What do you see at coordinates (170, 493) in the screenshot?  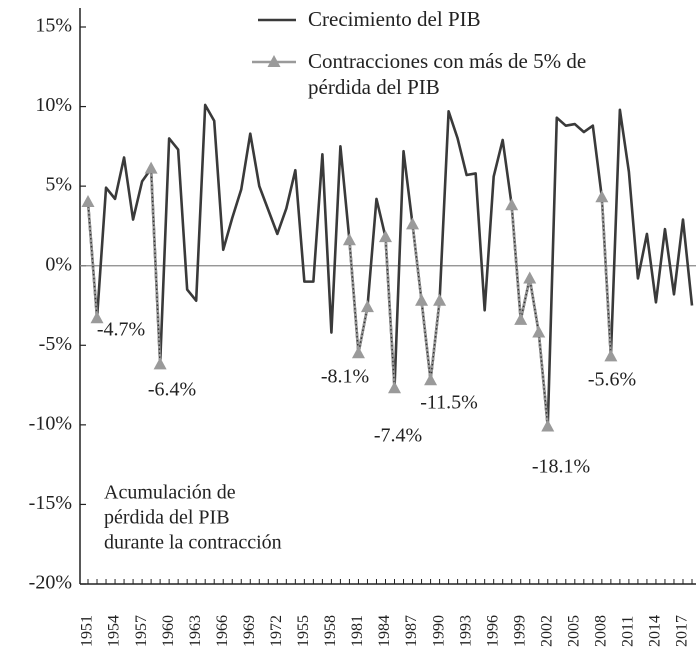 I see `note: Acumulación de` at bounding box center [170, 493].